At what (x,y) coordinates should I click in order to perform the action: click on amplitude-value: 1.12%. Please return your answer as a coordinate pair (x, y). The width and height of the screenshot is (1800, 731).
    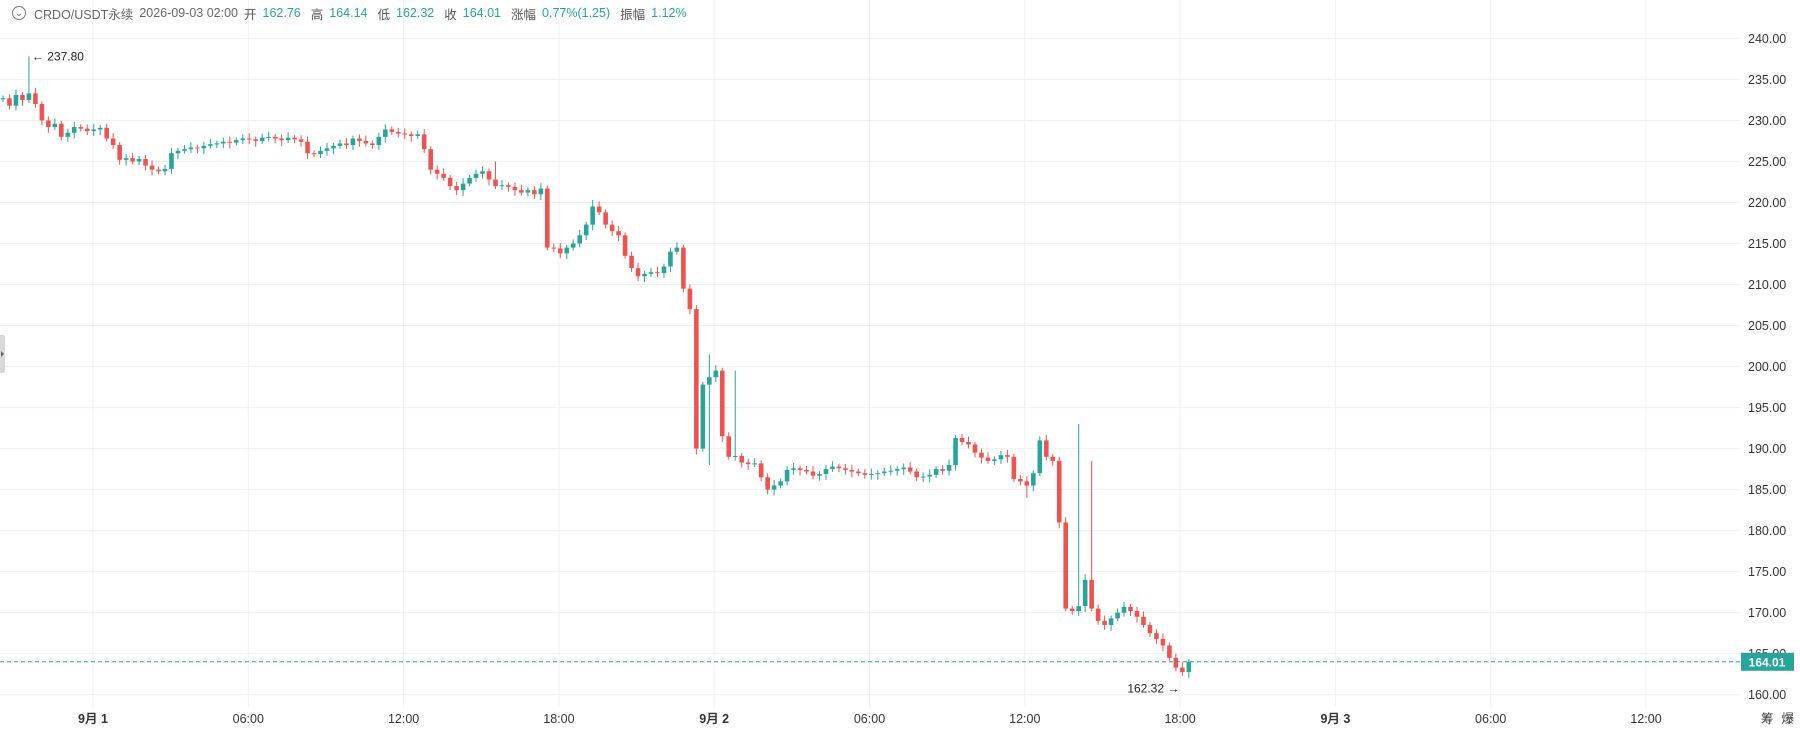
    Looking at the image, I should click on (669, 13).